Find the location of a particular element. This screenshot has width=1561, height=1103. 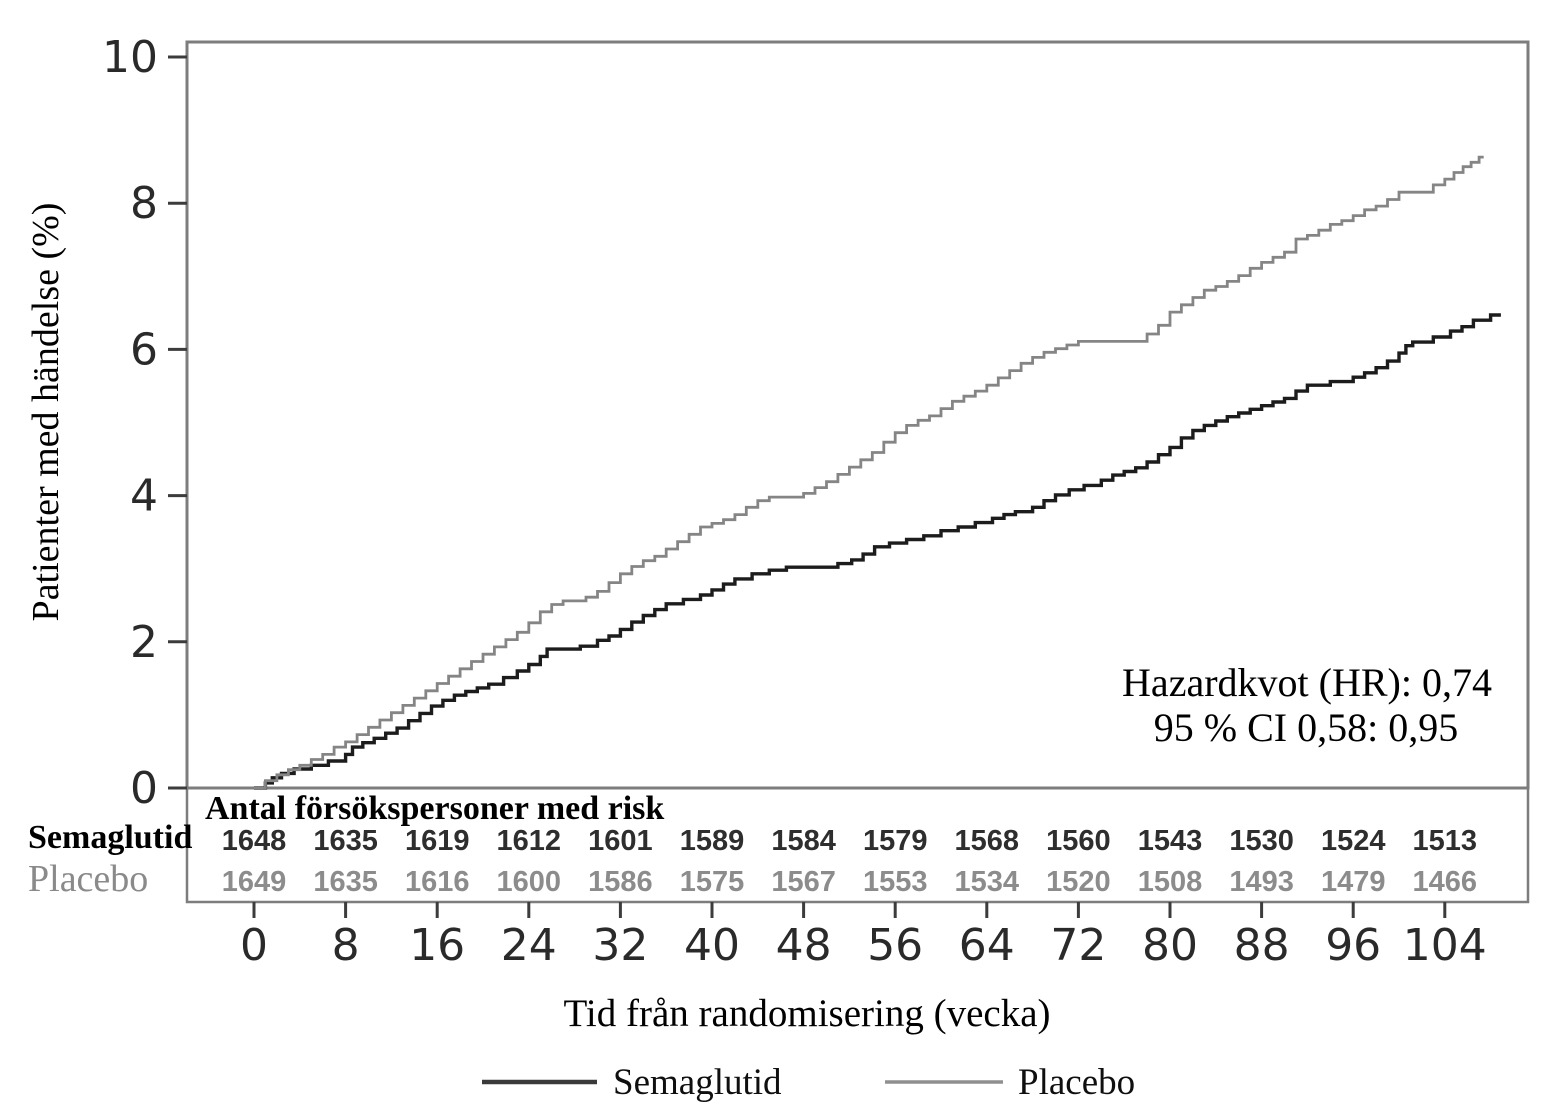

risk-count-semaglutid: 1579 is located at coordinates (895, 841).